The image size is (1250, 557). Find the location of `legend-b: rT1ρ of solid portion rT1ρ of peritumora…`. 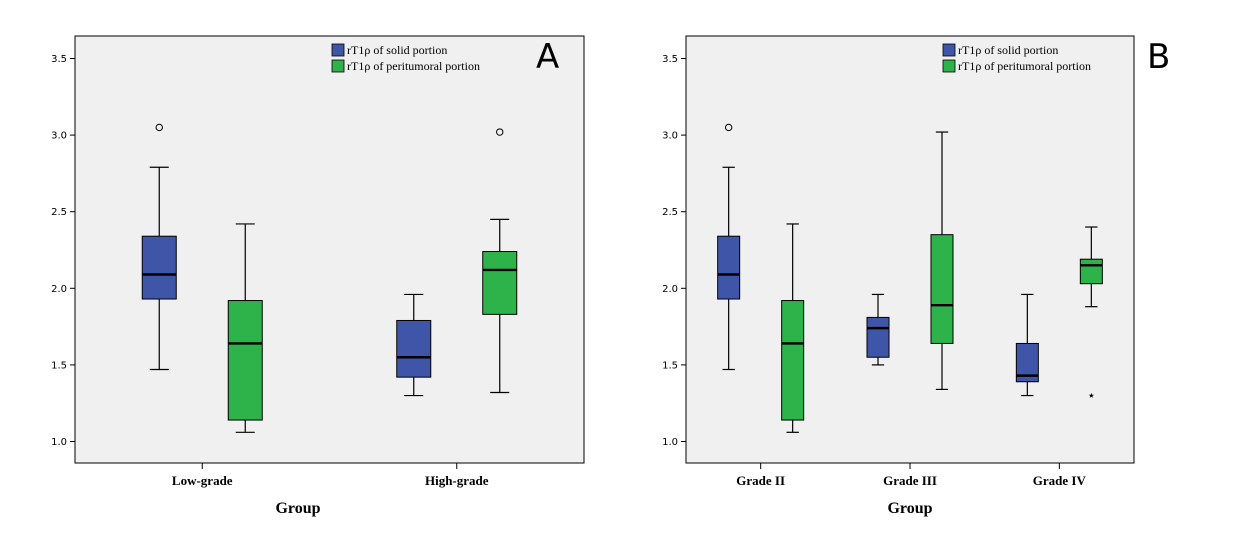

legend-b: rT1ρ of solid portion rT1ρ of peritumora… is located at coordinates (1016, 58).